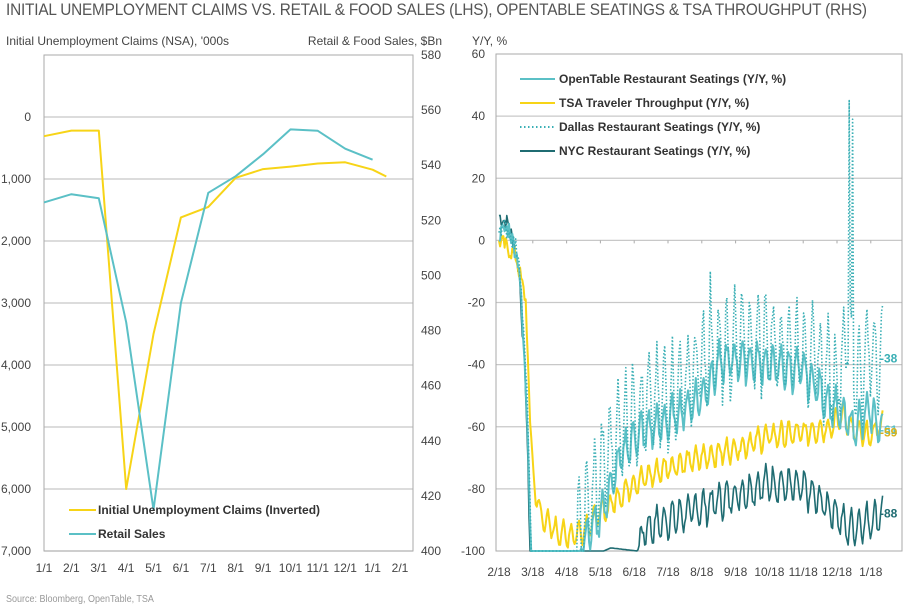  I want to click on left-chart-left-ticks: 0 1,000 2,000 3,000 4,000 5,000 6,000 7,000, so click(16, 334).